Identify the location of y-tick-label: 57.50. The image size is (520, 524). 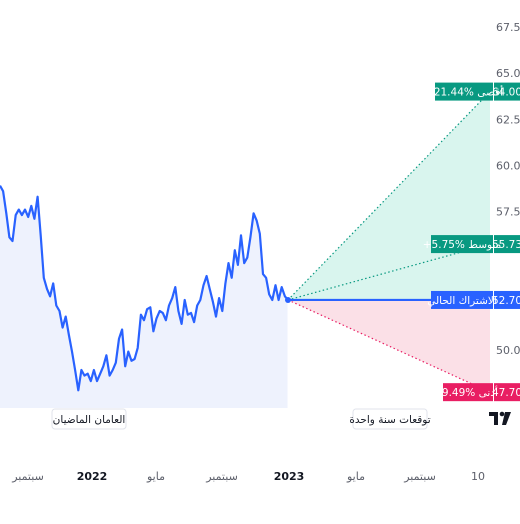
(508, 211).